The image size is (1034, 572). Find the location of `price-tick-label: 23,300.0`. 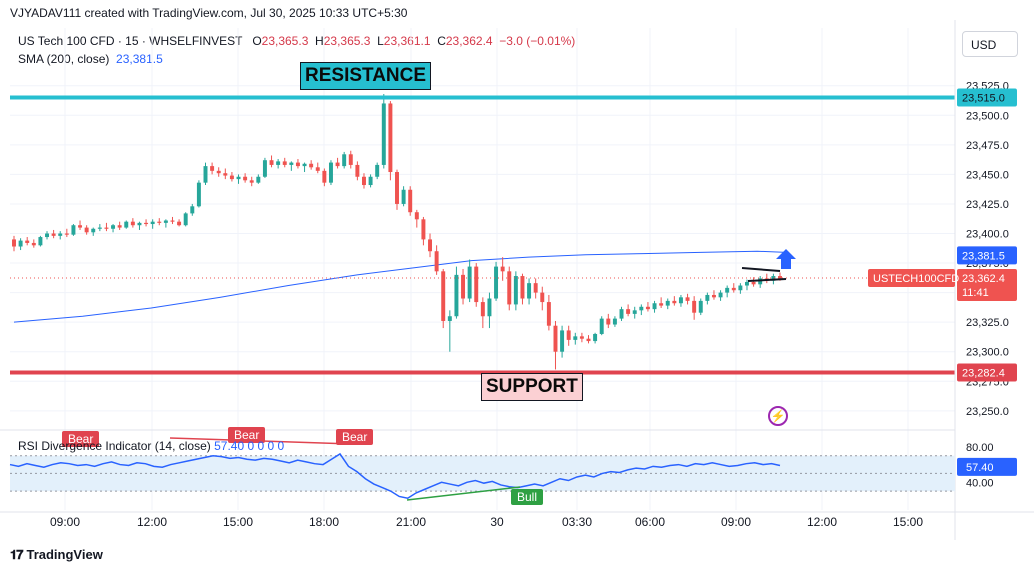

price-tick-label: 23,300.0 is located at coordinates (987, 353).